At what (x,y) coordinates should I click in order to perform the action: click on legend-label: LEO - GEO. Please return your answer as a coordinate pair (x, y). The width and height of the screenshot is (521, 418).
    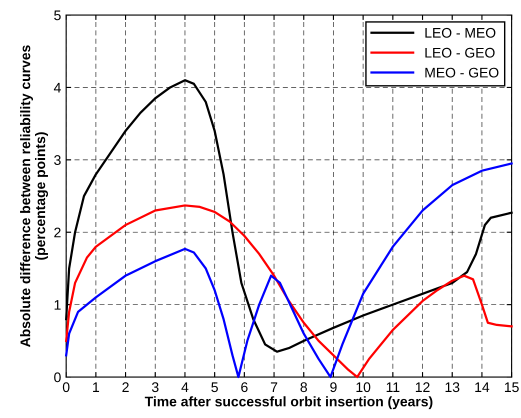
    Looking at the image, I should click on (460, 53).